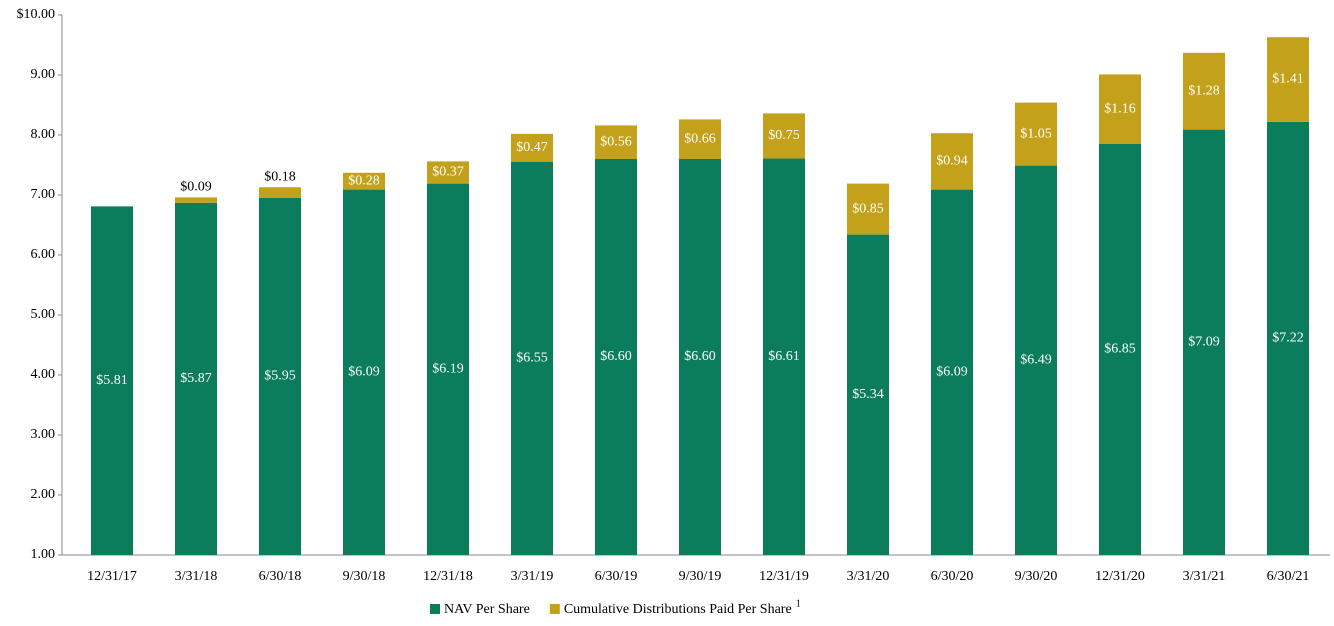 The image size is (1334, 626). I want to click on x-tick-label: 3/31/19, so click(532, 576).